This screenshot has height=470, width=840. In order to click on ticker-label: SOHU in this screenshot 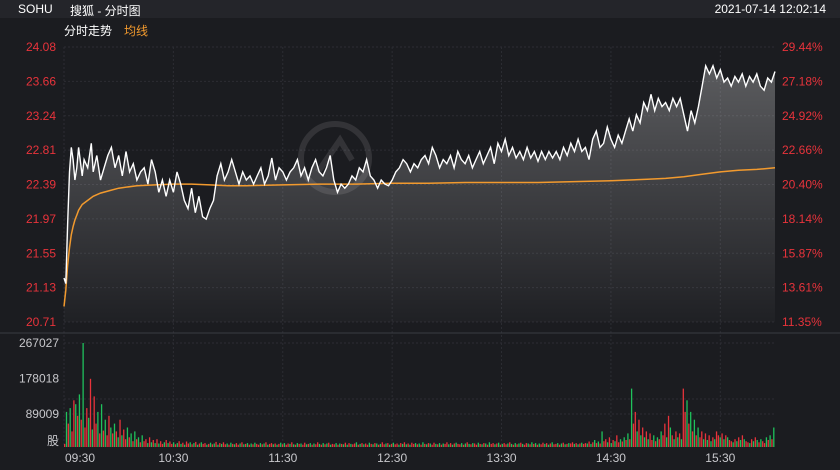, I will do `click(35, 9)`.